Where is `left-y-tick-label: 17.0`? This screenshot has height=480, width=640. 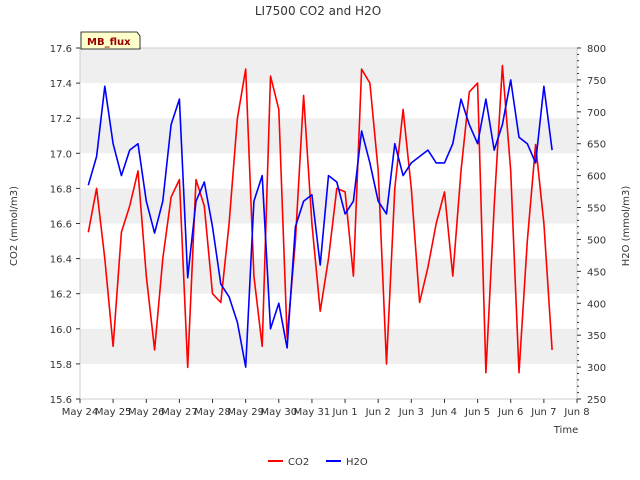 left-y-tick-label: 17.0 is located at coordinates (61, 154).